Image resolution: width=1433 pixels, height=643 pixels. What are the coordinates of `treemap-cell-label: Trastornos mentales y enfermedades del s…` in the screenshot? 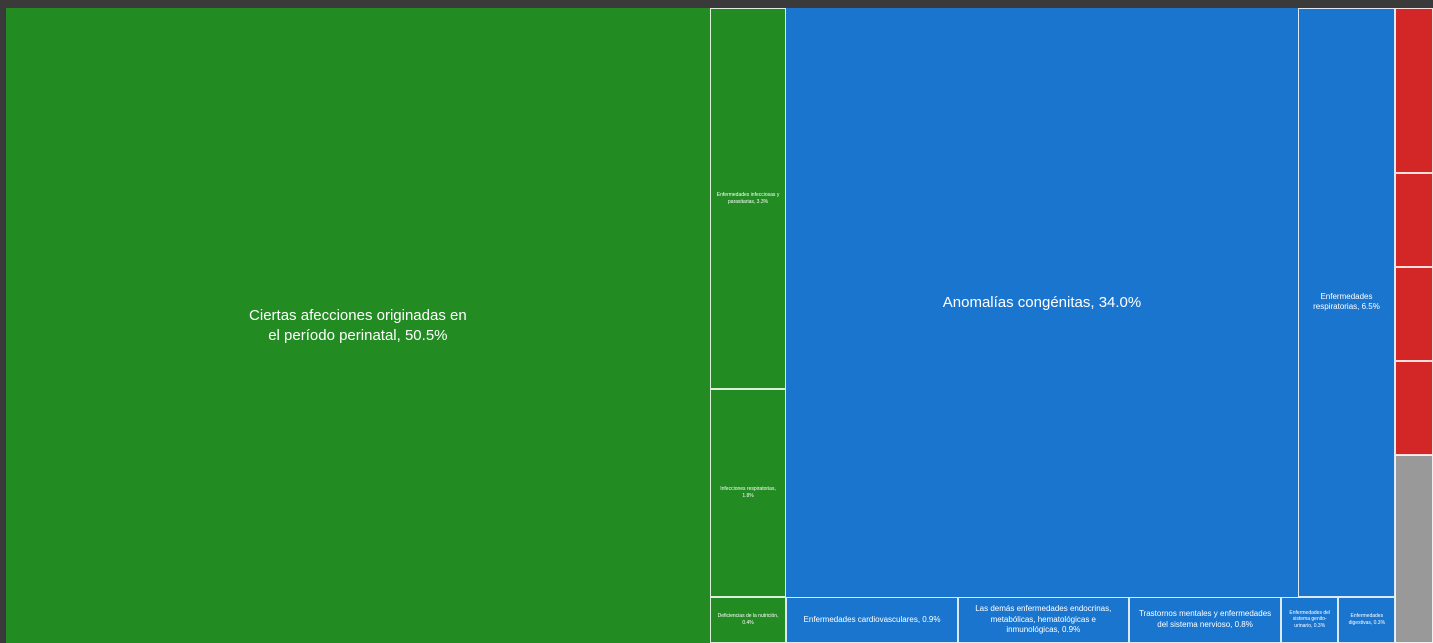 It's located at (1205, 619).